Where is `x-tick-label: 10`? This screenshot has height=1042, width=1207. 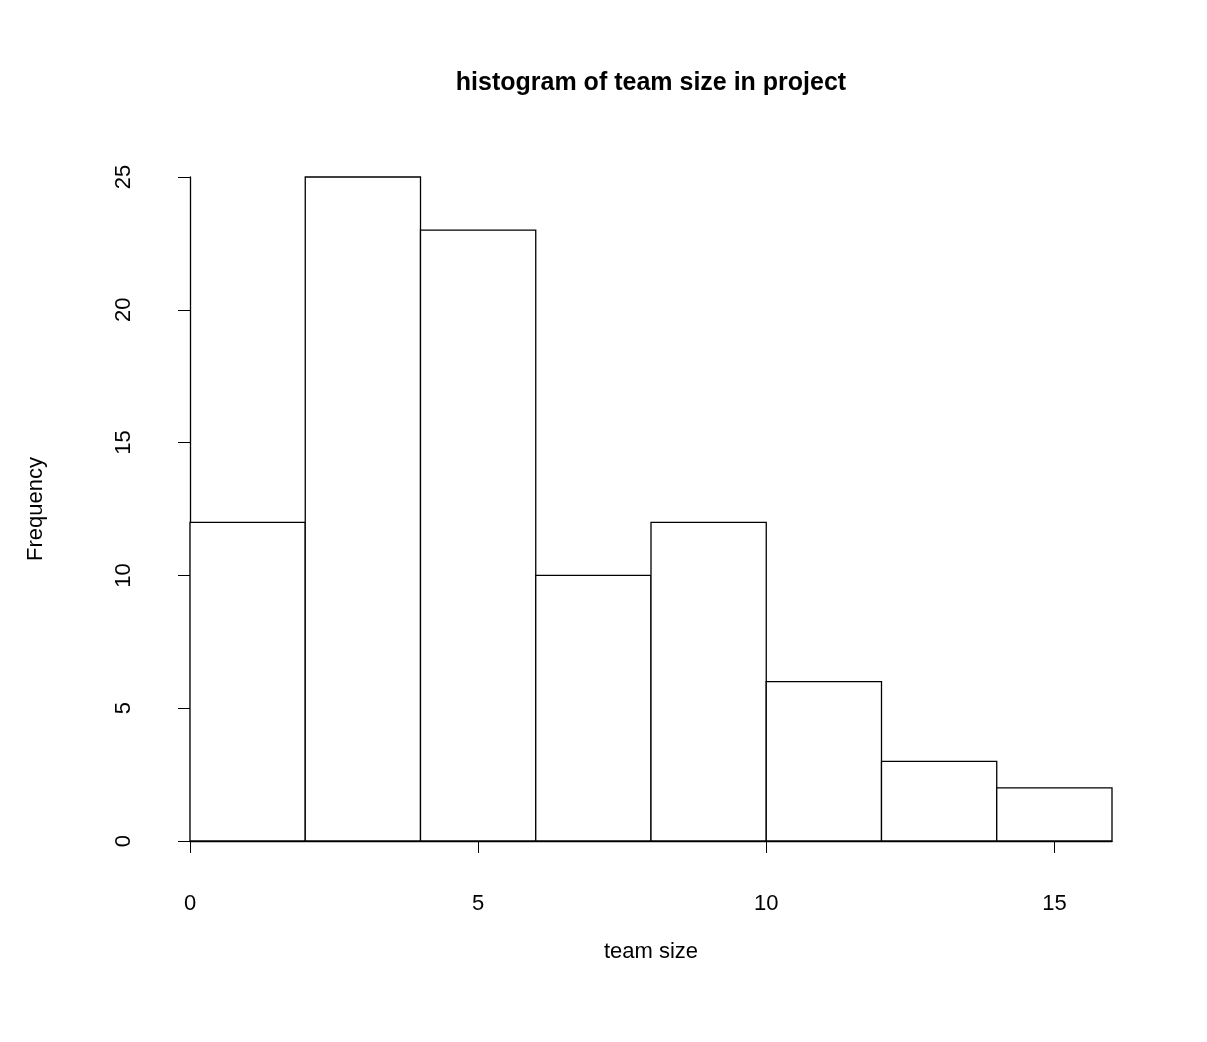 x-tick-label: 10 is located at coordinates (766, 902).